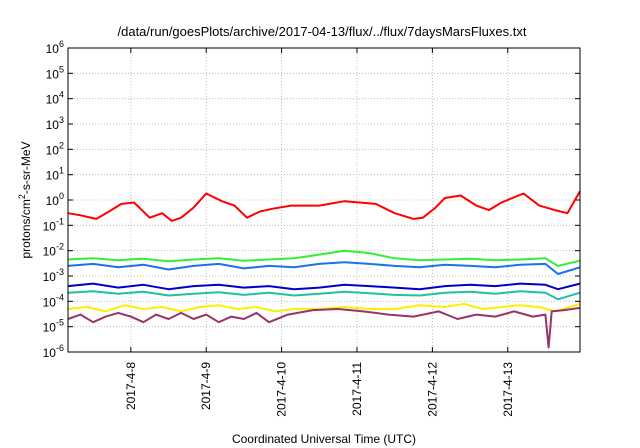  What do you see at coordinates (61, 120) in the screenshot?
I see `y-tick-exponent: 3` at bounding box center [61, 120].